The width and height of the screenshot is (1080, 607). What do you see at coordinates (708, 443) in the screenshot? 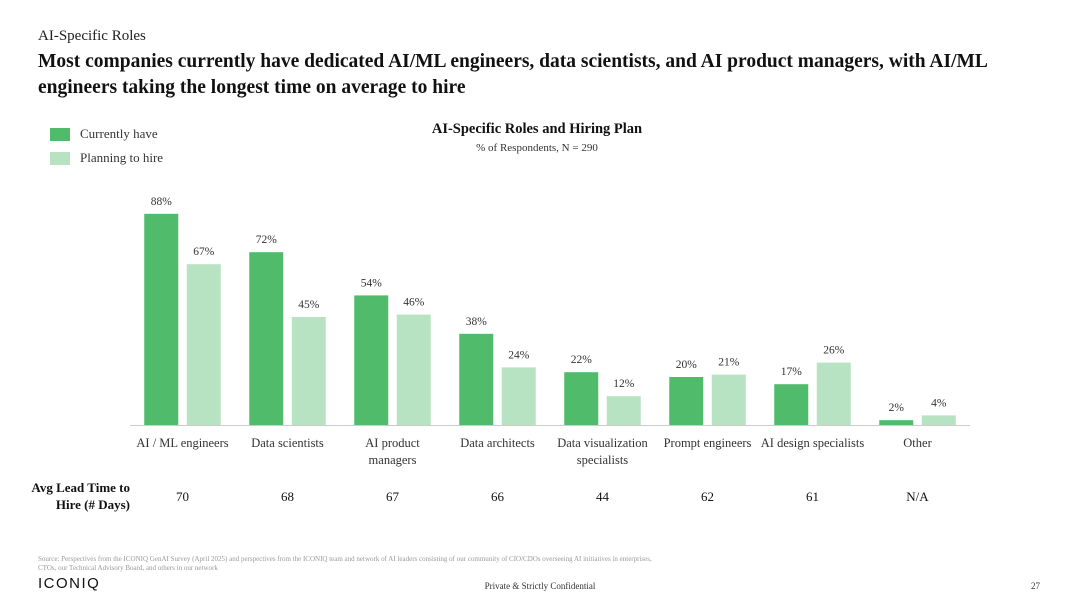
I see `category-label: Prompt engineers` at bounding box center [708, 443].